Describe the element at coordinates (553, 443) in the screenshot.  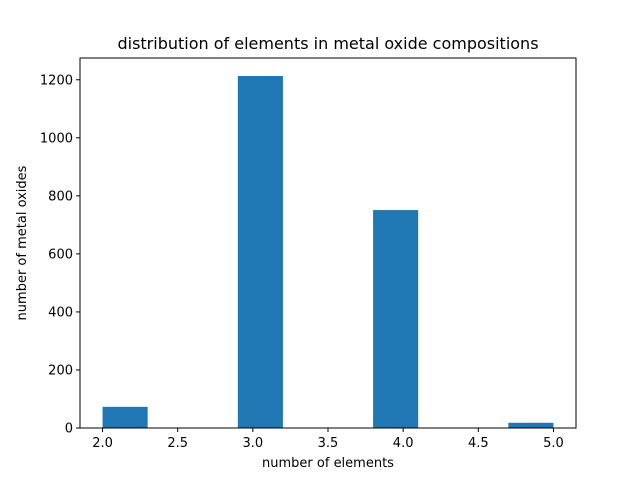
I see `x-tick-label: 5.0` at that location.